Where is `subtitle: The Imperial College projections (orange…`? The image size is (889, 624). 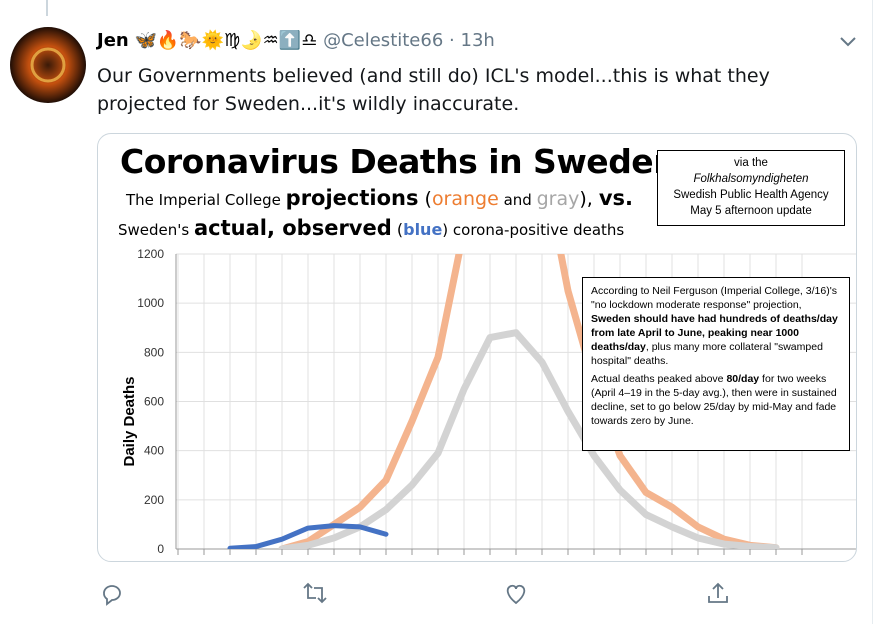 subtitle: The Imperial College projections (orange… is located at coordinates (379, 198).